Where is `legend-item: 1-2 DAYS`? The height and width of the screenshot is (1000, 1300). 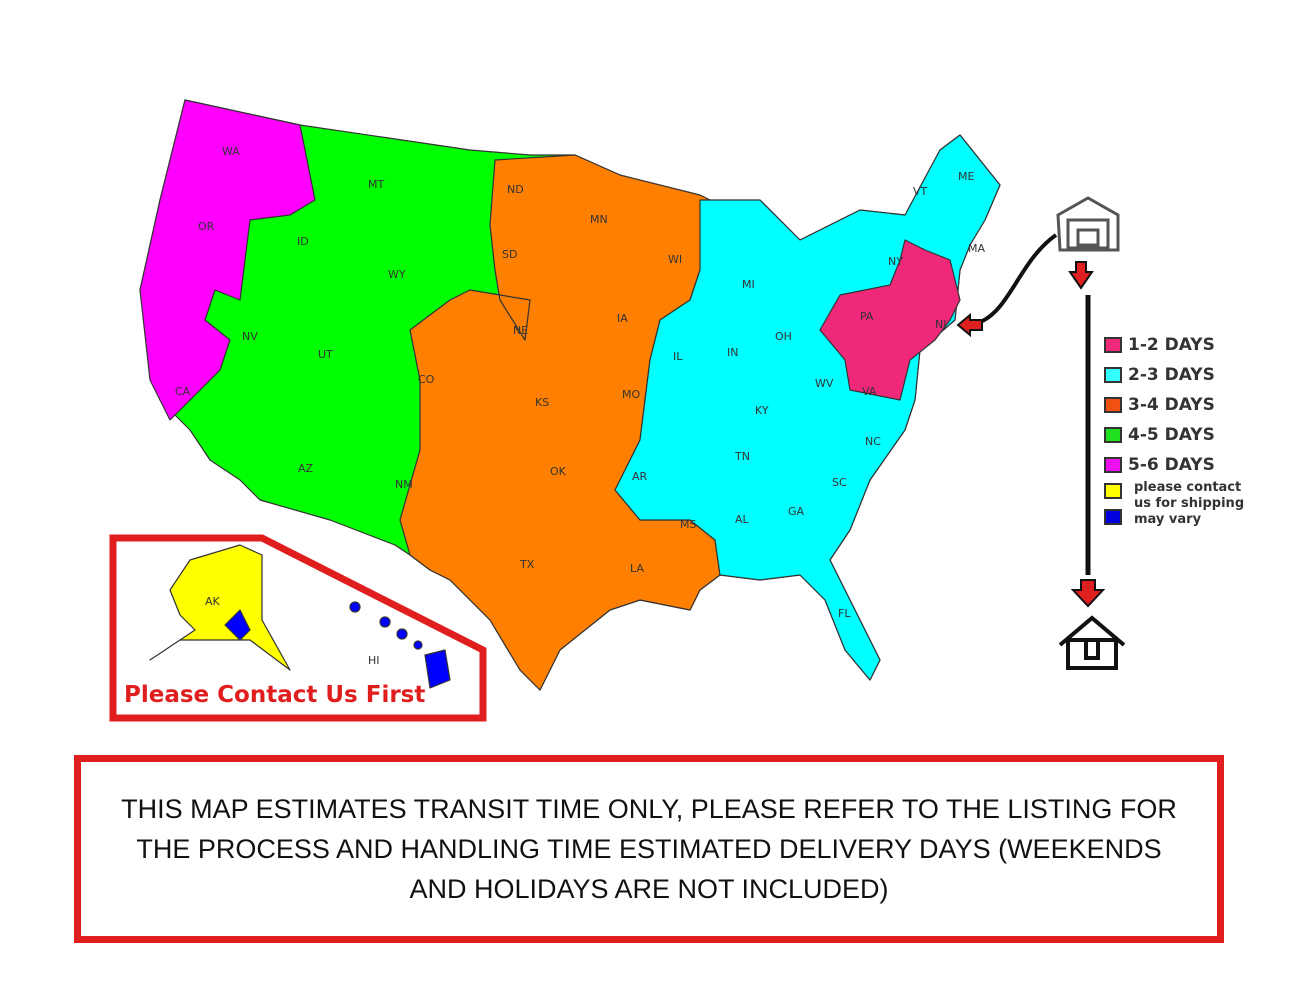
legend-item: 1-2 DAYS is located at coordinates (1174, 345).